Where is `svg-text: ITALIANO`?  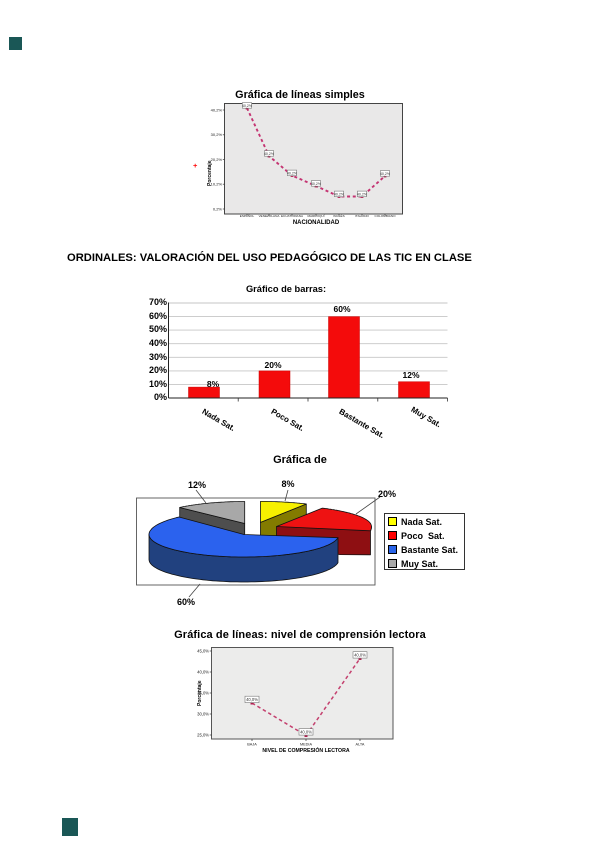
svg-text: ITALIANO is located at coordinates (362, 216).